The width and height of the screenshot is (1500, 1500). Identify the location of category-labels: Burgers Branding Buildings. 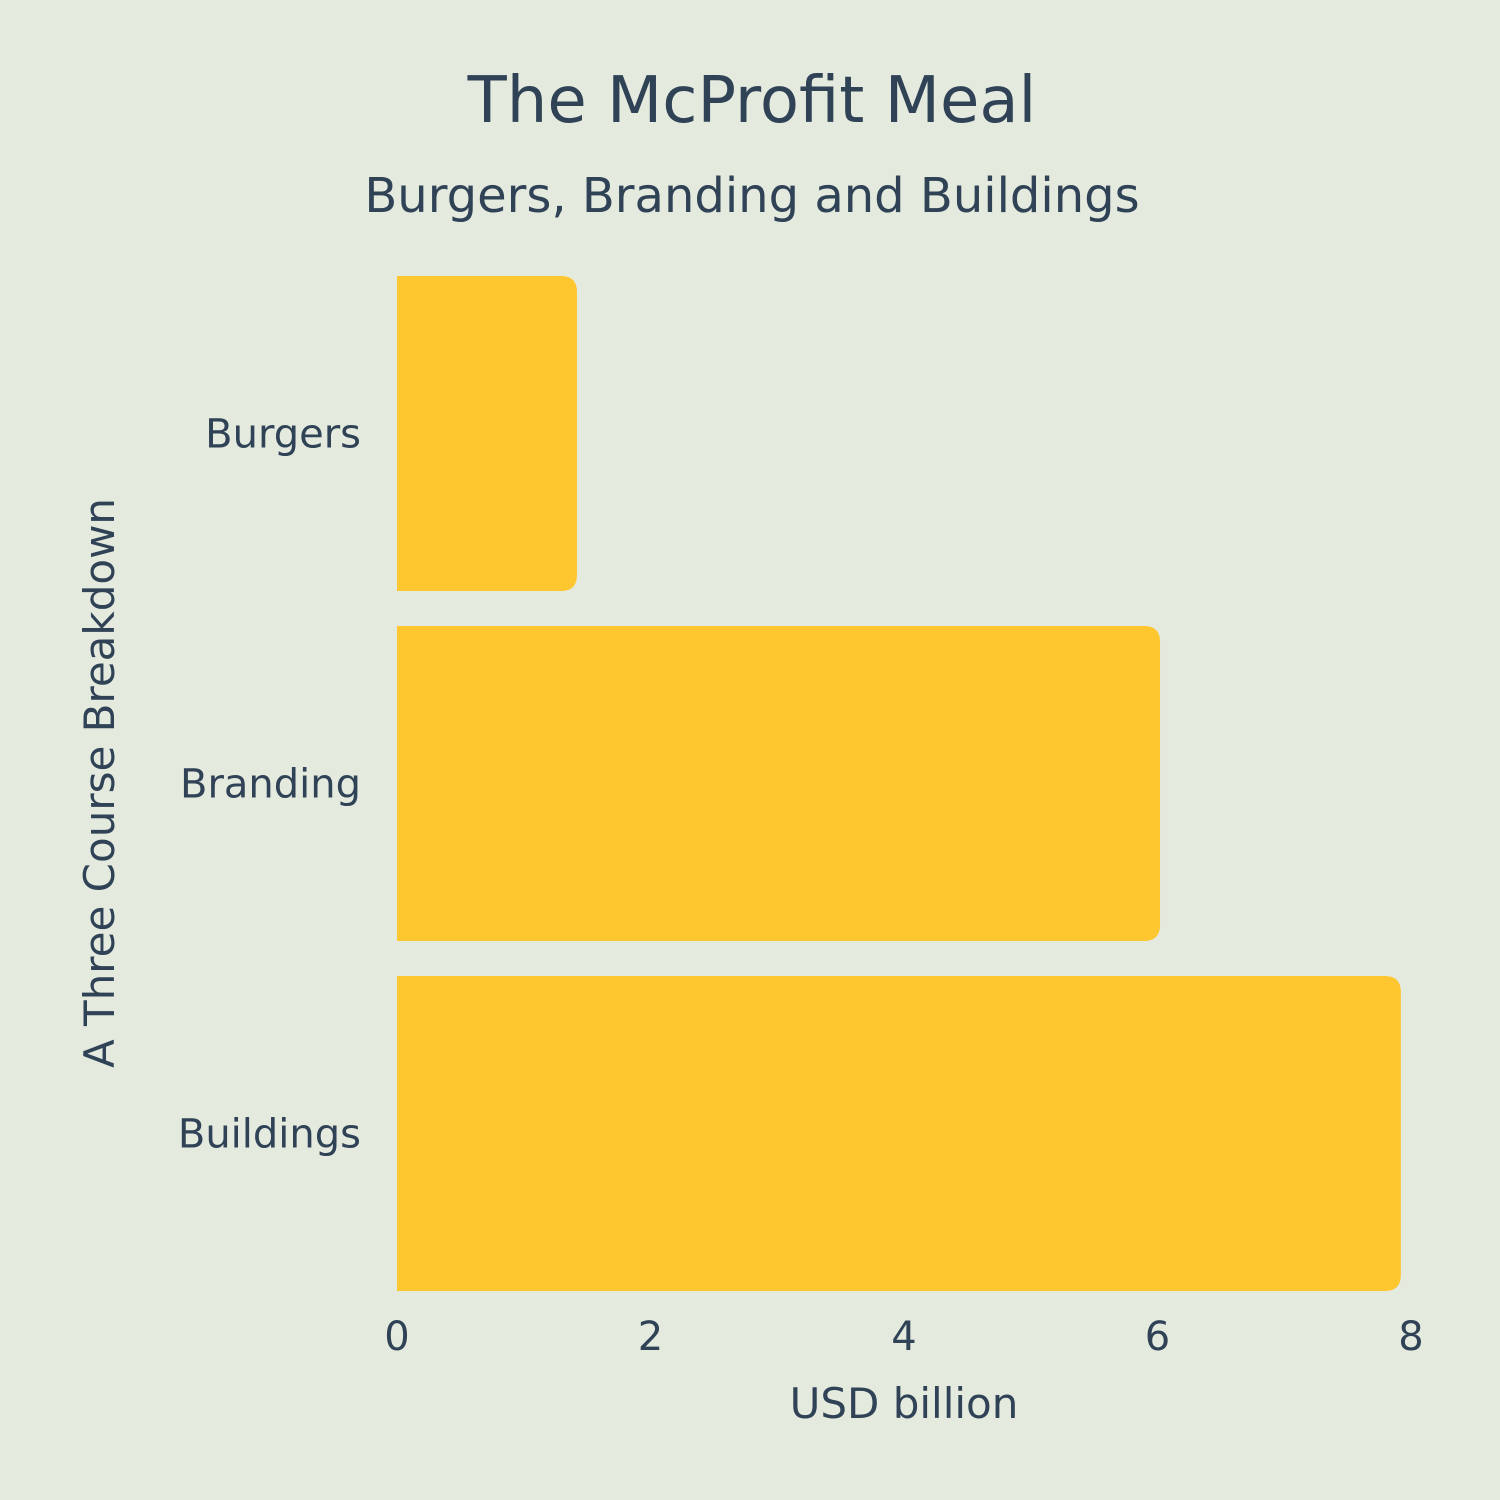
(269, 785).